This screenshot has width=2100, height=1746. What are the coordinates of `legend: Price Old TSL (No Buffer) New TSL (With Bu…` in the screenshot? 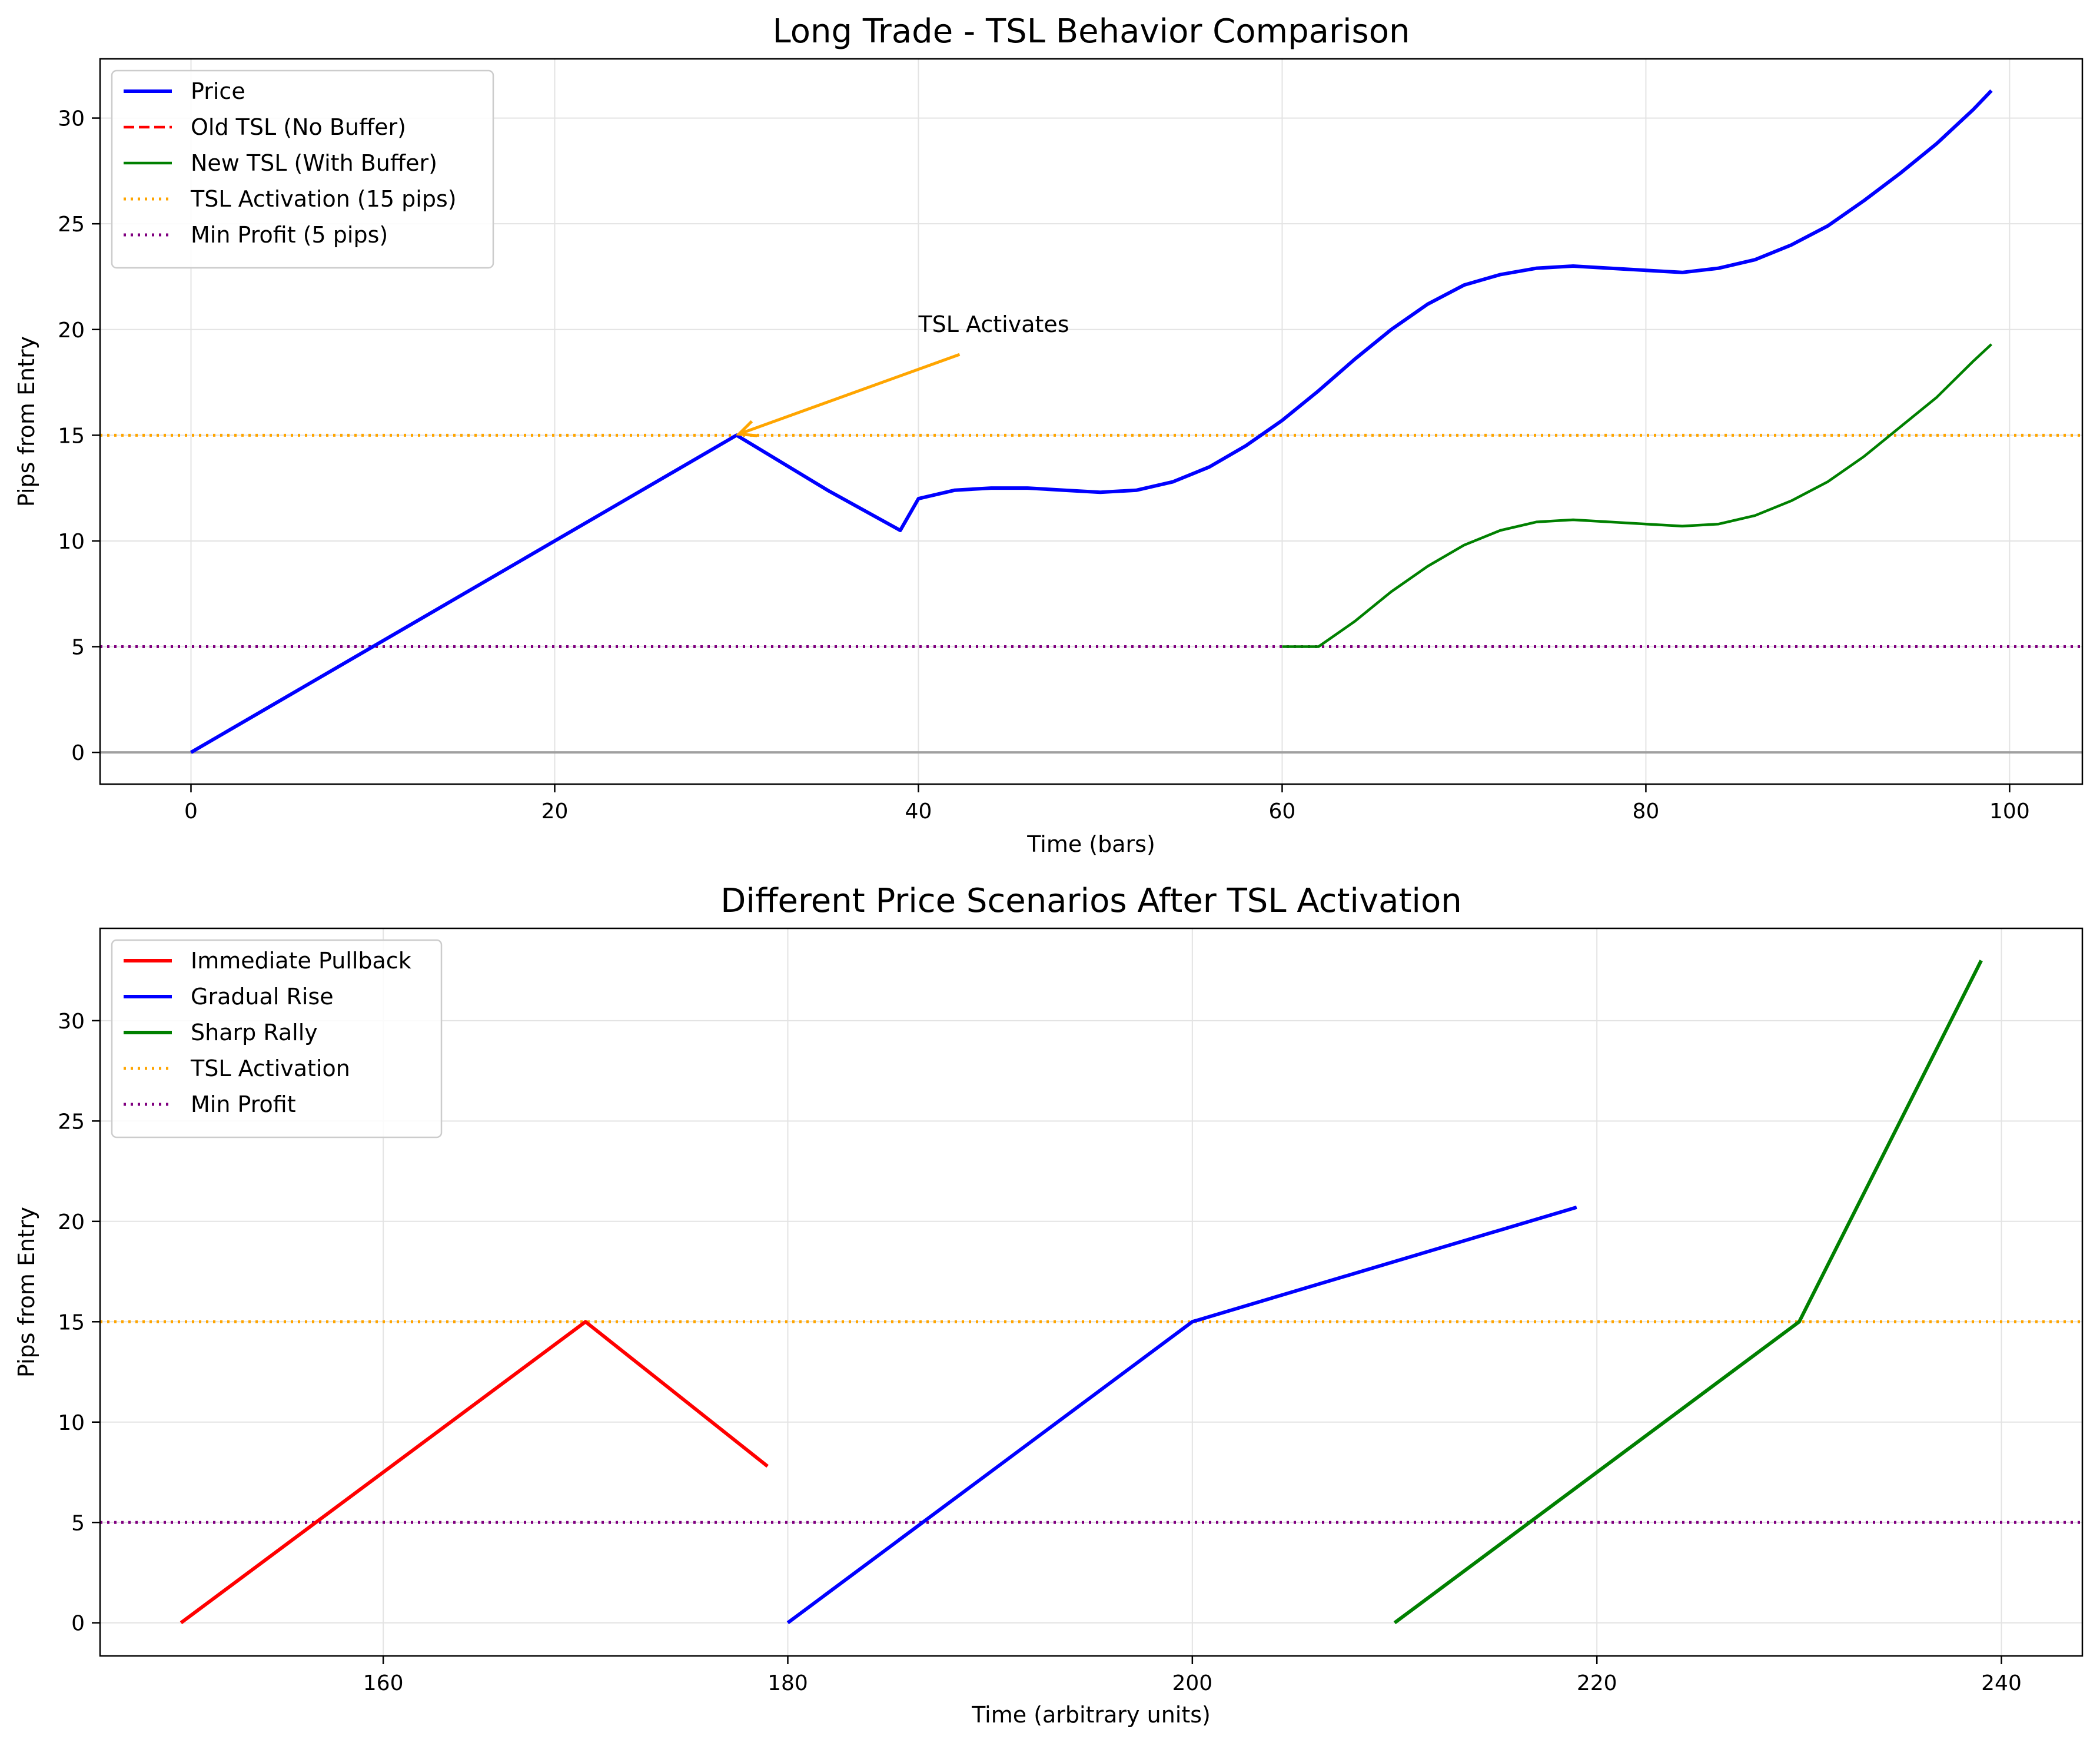 It's located at (302, 169).